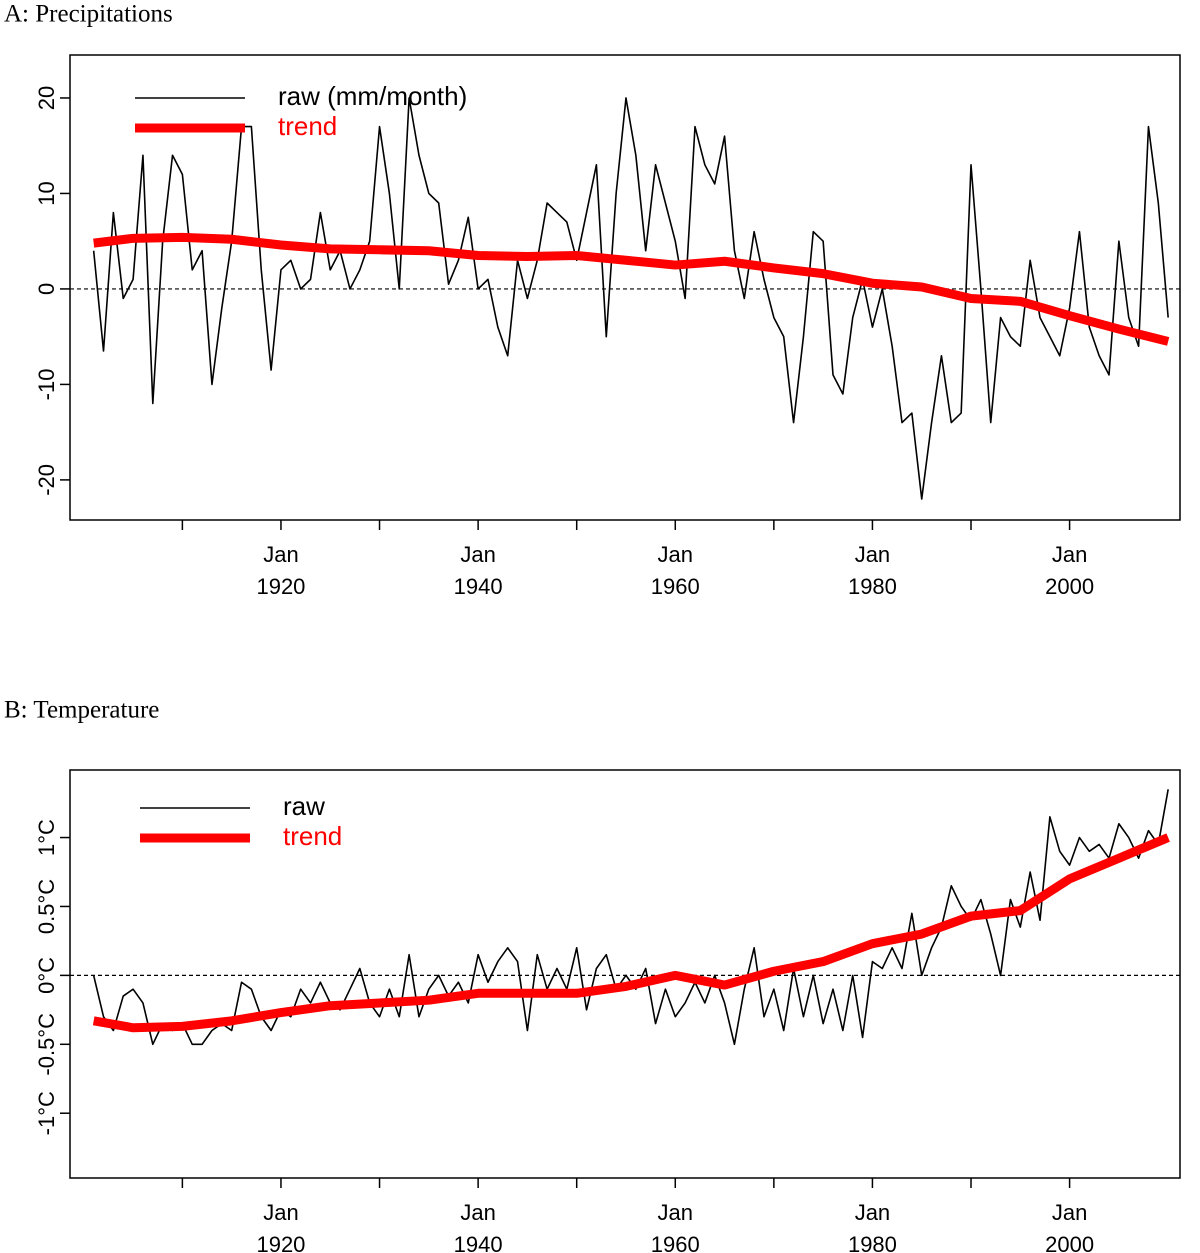  What do you see at coordinates (46, 98) in the screenshot?
I see `y-tick-label: 20` at bounding box center [46, 98].